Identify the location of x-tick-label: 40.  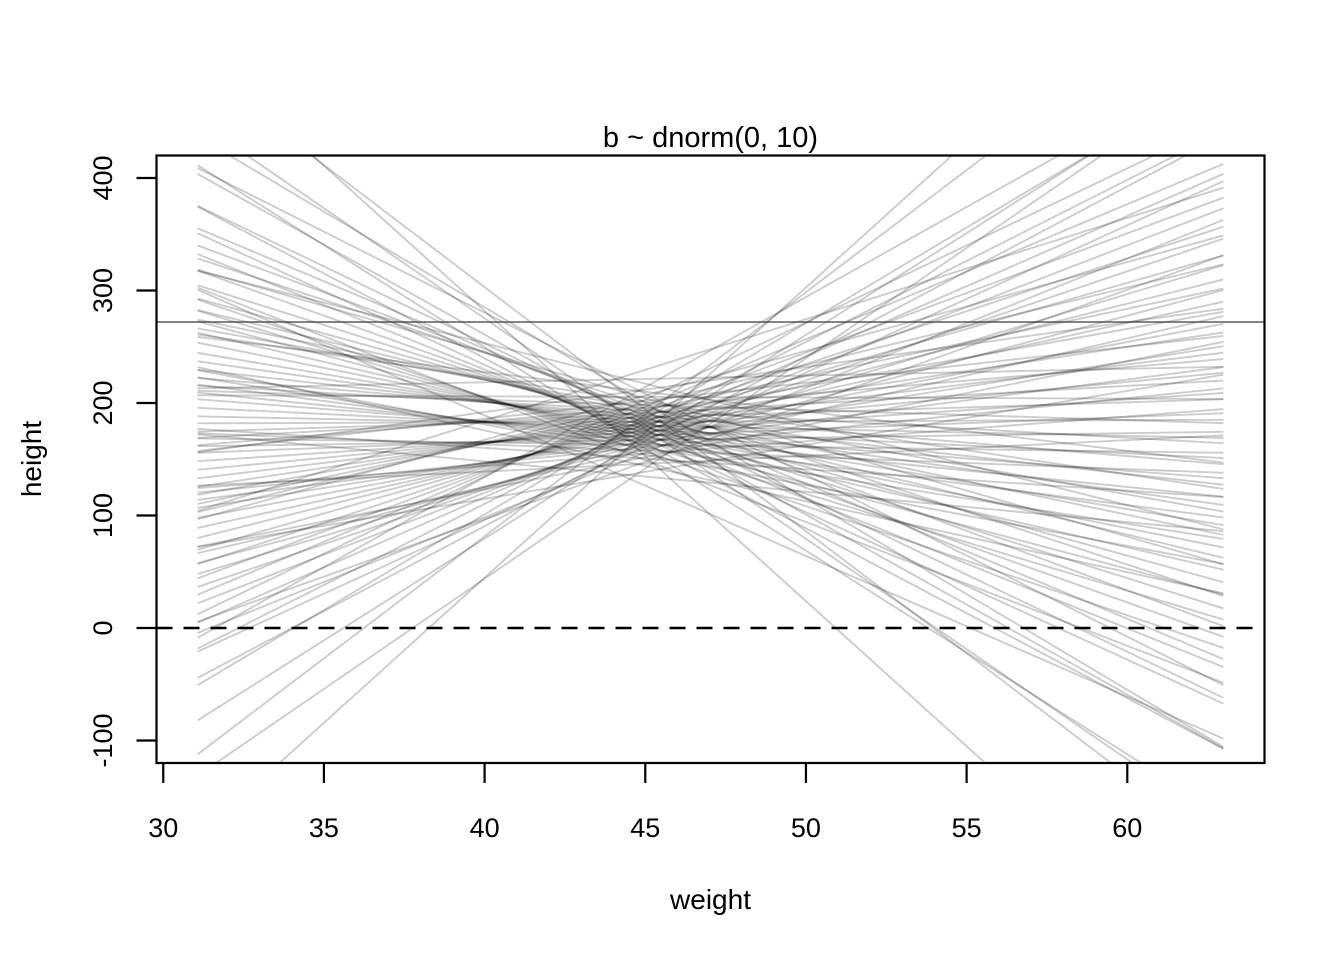
(485, 828).